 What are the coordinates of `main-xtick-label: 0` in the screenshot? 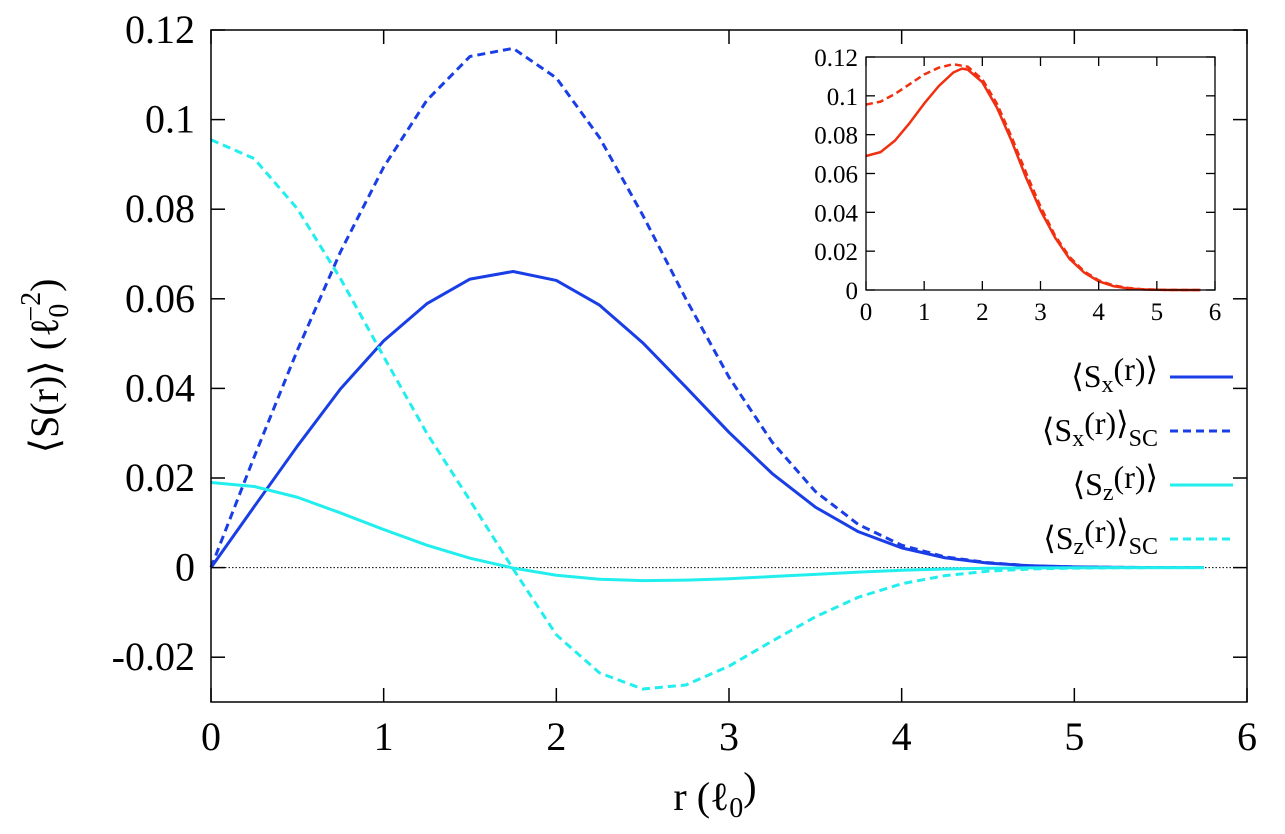 It's located at (211, 736).